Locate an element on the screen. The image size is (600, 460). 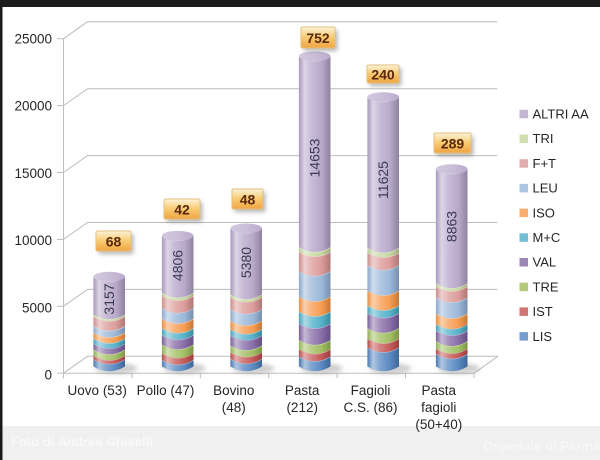
svg-text: Bovino is located at coordinates (233, 390).